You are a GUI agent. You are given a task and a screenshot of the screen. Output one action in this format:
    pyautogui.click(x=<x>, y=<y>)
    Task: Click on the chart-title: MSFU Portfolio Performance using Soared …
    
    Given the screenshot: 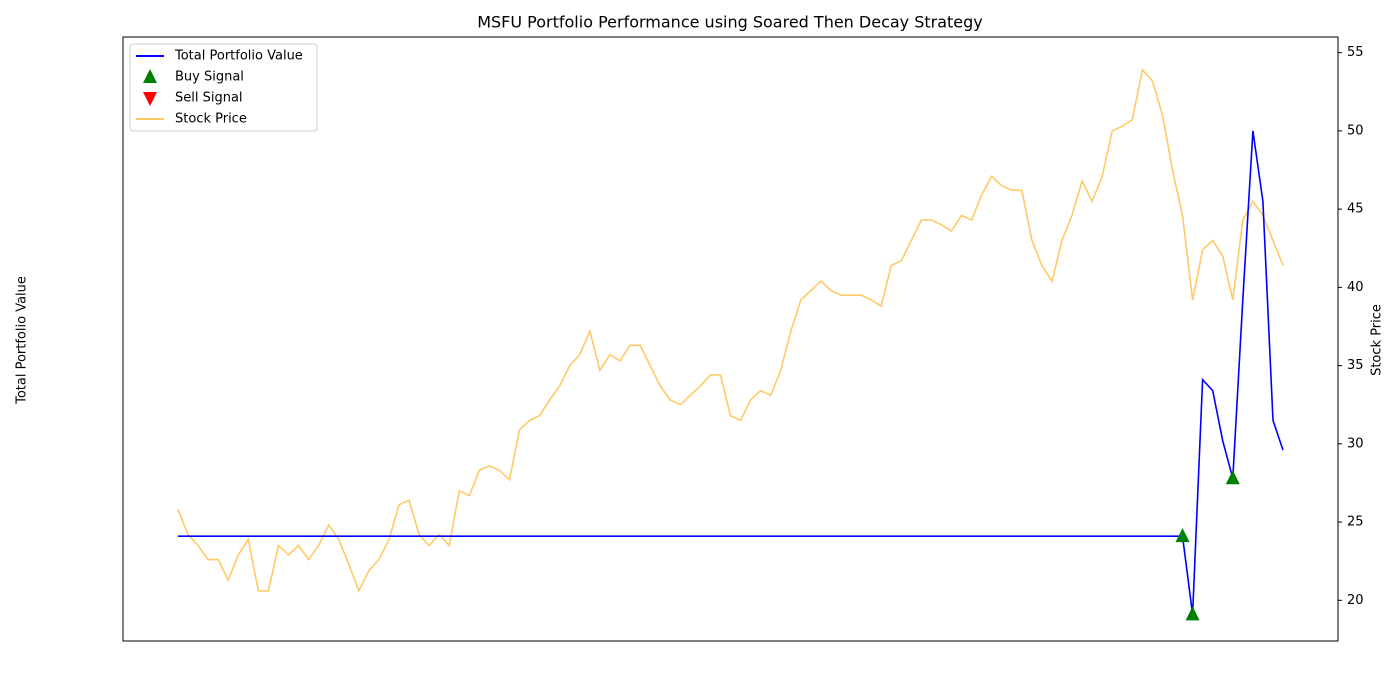 What is the action you would take?
    pyautogui.click(x=730, y=22)
    